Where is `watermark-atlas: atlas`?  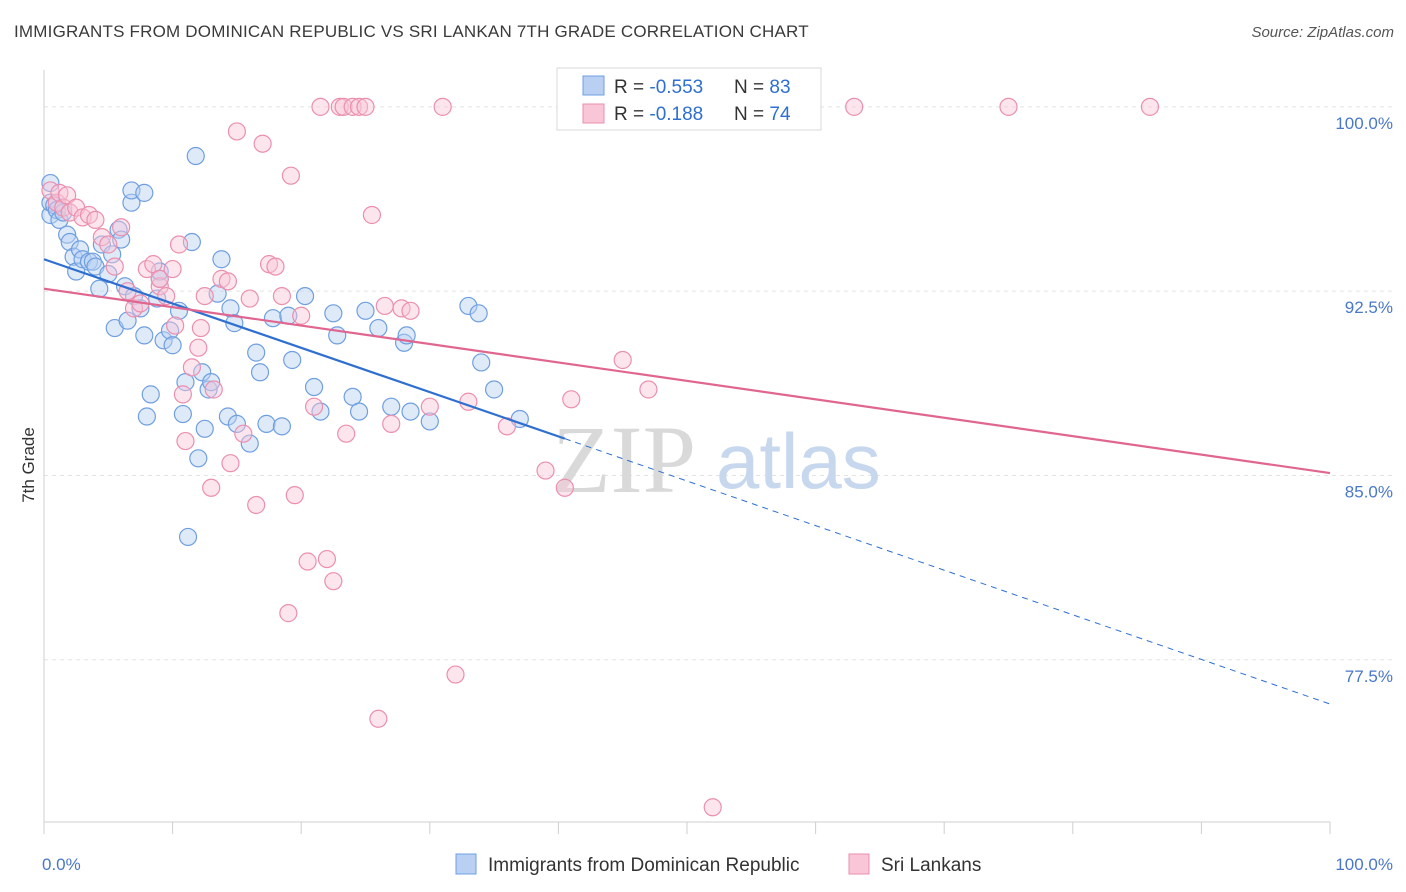 watermark-atlas: atlas is located at coordinates (798, 461).